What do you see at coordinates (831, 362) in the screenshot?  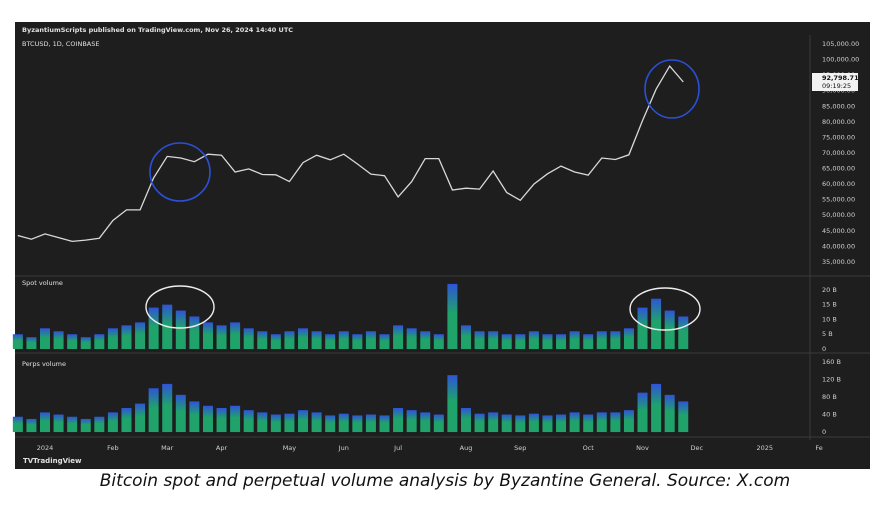 I see `y-tick-label: 160 B` at bounding box center [831, 362].